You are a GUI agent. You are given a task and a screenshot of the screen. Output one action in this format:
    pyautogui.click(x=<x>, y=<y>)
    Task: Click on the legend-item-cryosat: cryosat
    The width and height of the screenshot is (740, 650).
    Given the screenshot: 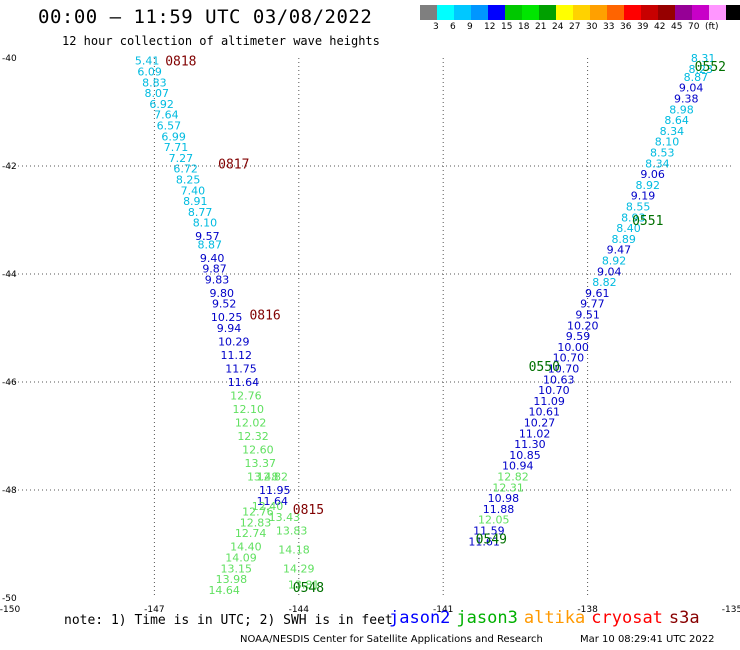 What is the action you would take?
    pyautogui.click(x=627, y=618)
    